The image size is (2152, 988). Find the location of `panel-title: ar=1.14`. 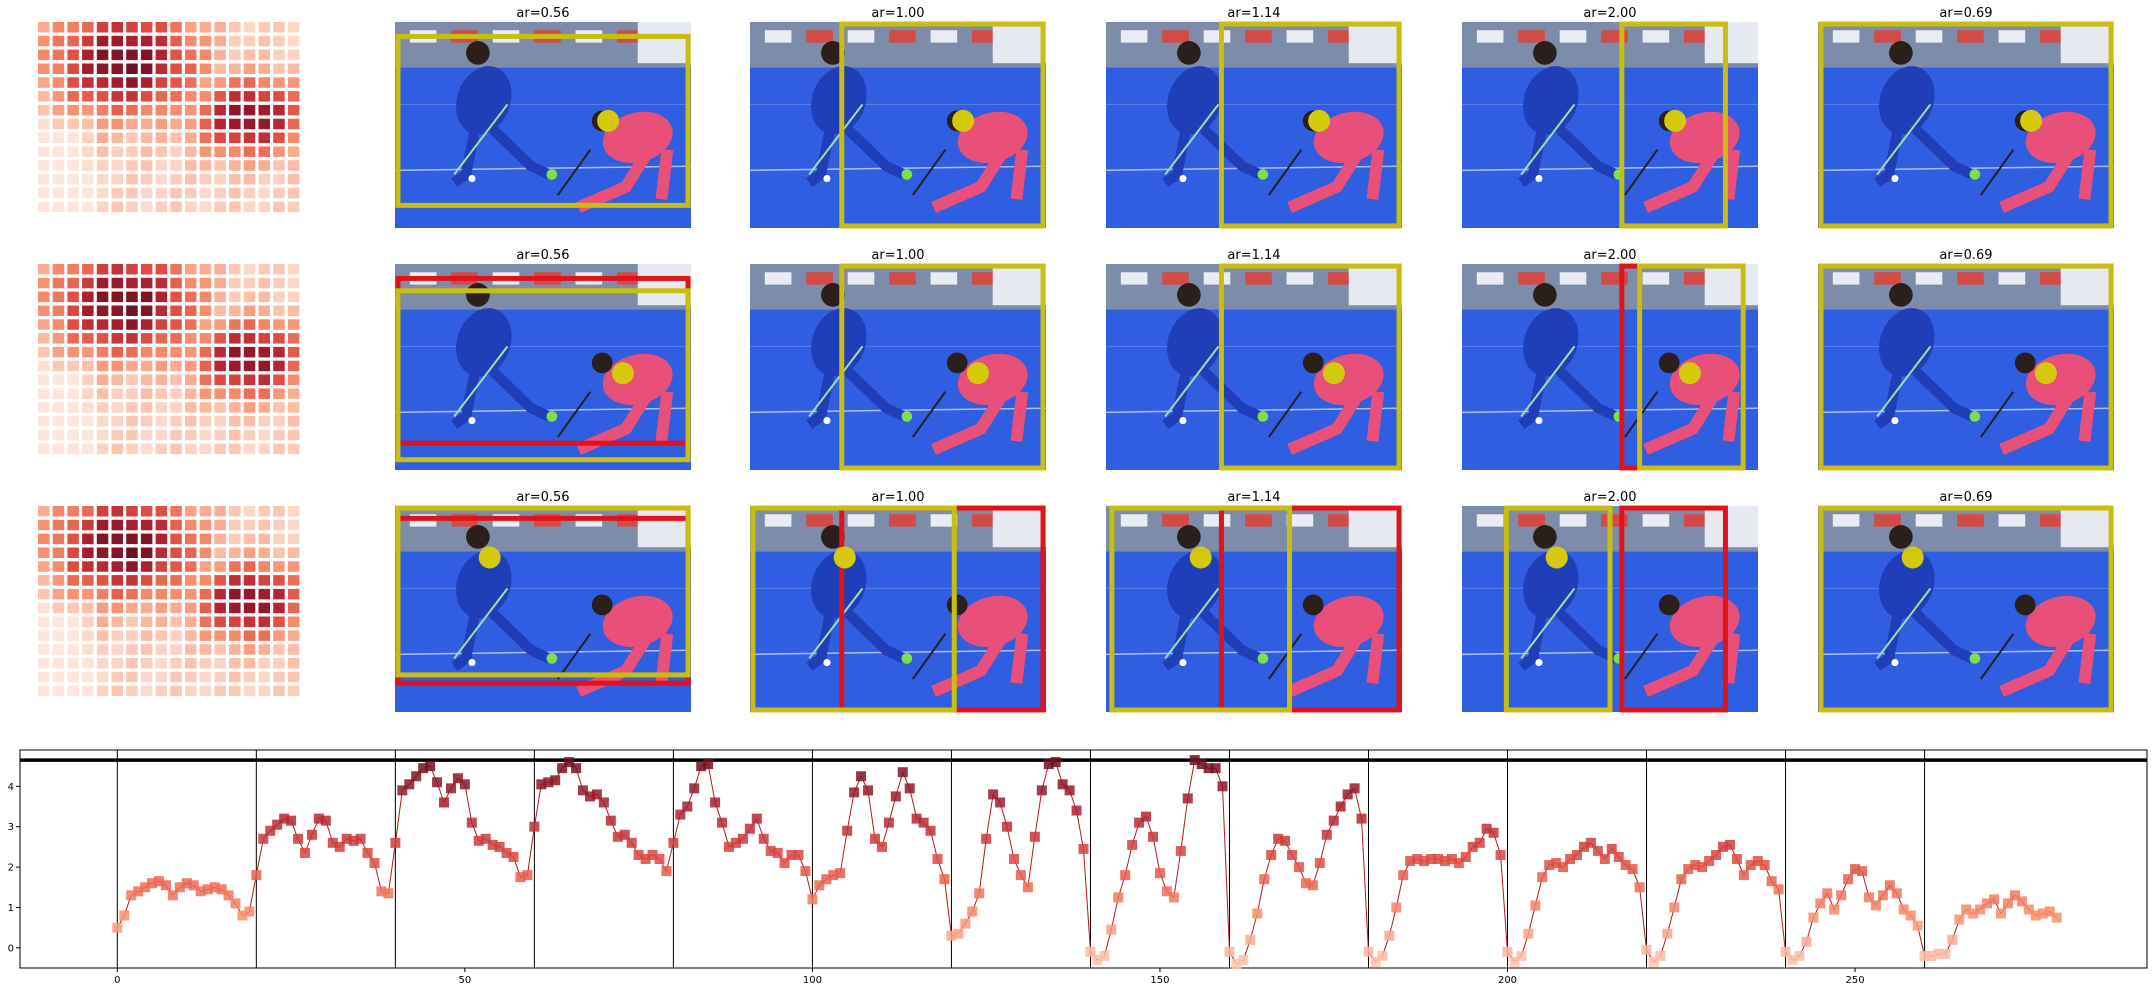

panel-title: ar=1.14 is located at coordinates (1253, 255).